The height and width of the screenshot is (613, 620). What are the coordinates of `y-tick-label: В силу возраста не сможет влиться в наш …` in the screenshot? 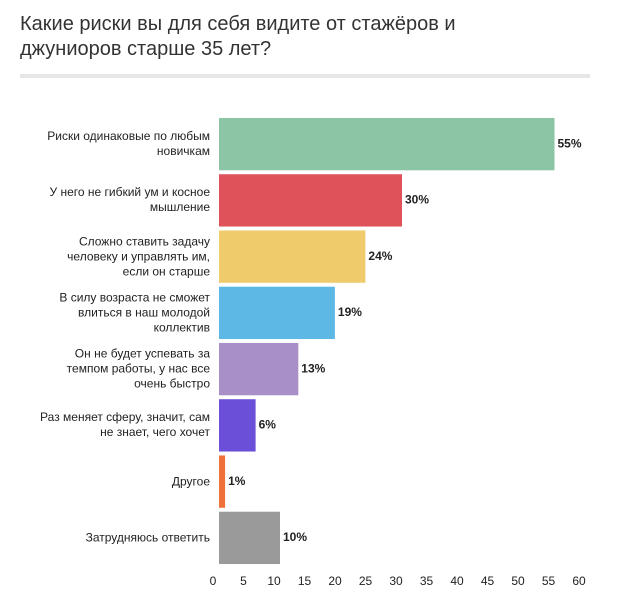 It's located at (134, 312).